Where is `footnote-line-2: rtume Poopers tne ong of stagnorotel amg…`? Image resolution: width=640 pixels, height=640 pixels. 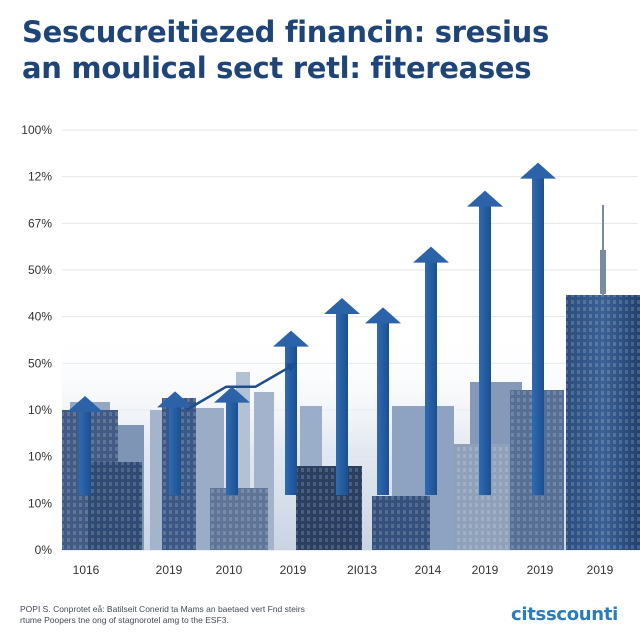 footnote-line-2: rtume Poopers tne ong of stagnorotel amg… is located at coordinates (124, 620).